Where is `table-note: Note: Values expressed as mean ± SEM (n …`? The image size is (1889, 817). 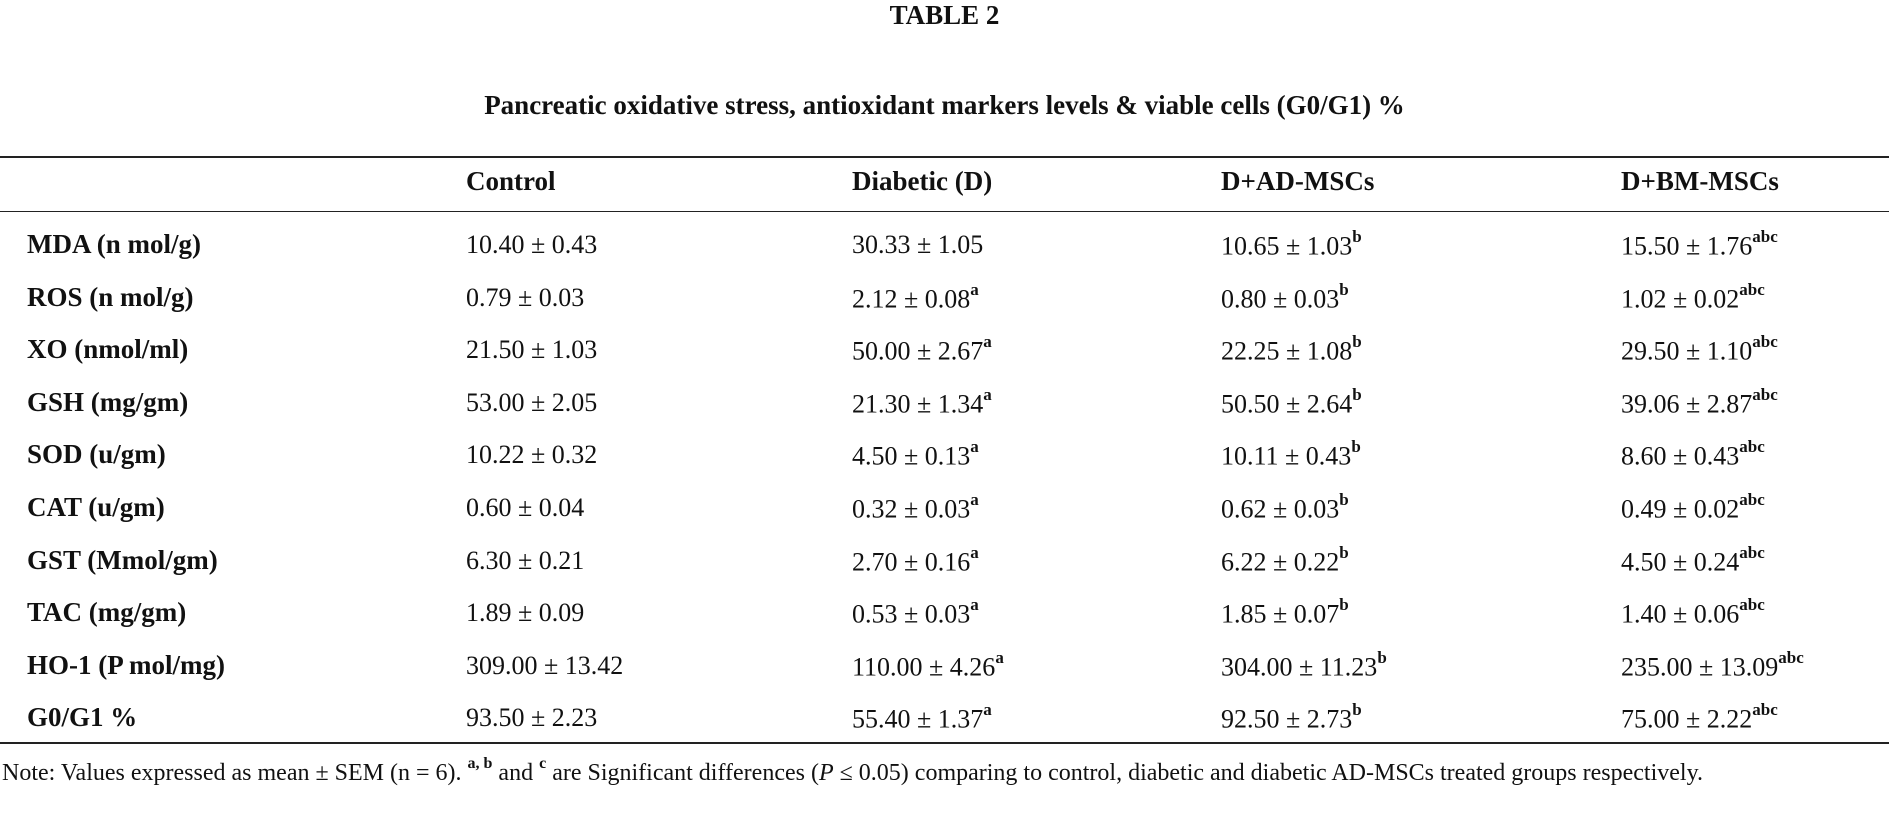 table-note: Note: Values expressed as mean ± SEM (n … is located at coordinates (937, 770).